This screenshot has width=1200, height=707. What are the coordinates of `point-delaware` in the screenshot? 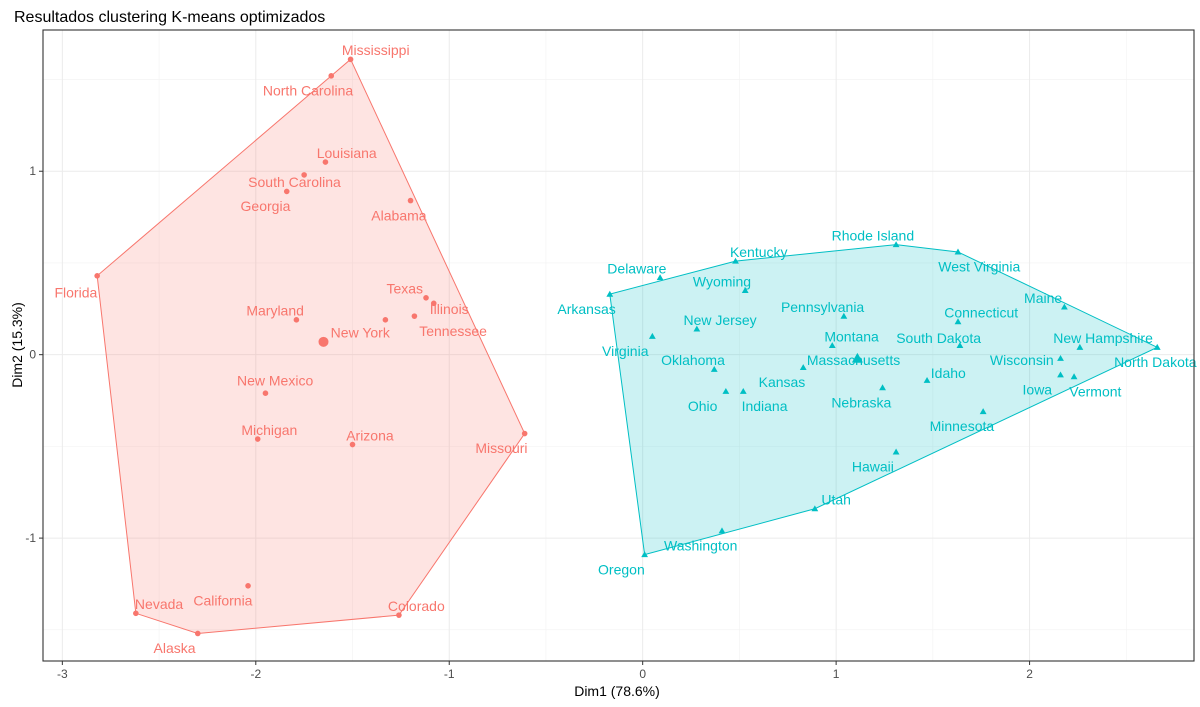 It's located at (660, 277).